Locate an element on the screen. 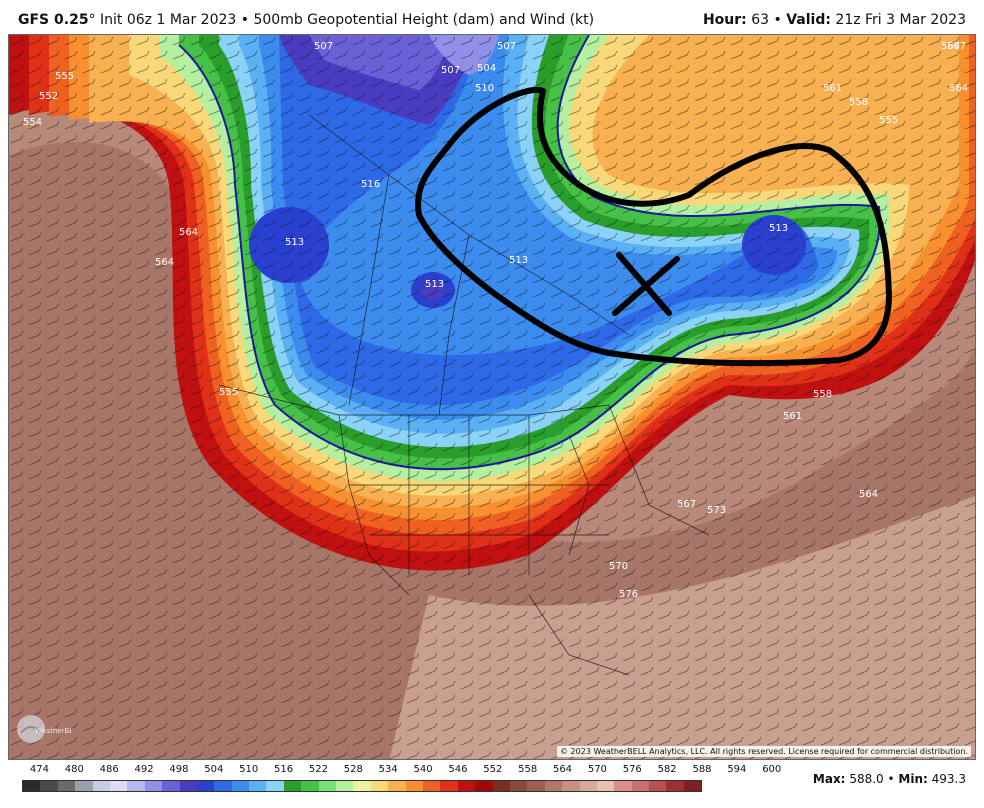 This screenshot has height=808, width=984. legend-label: 594 is located at coordinates (737, 769).